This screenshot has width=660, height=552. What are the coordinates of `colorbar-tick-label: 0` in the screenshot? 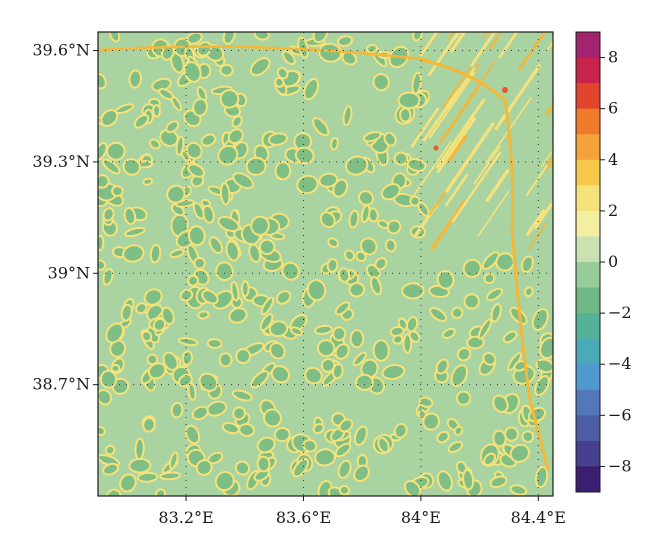 It's located at (613, 261).